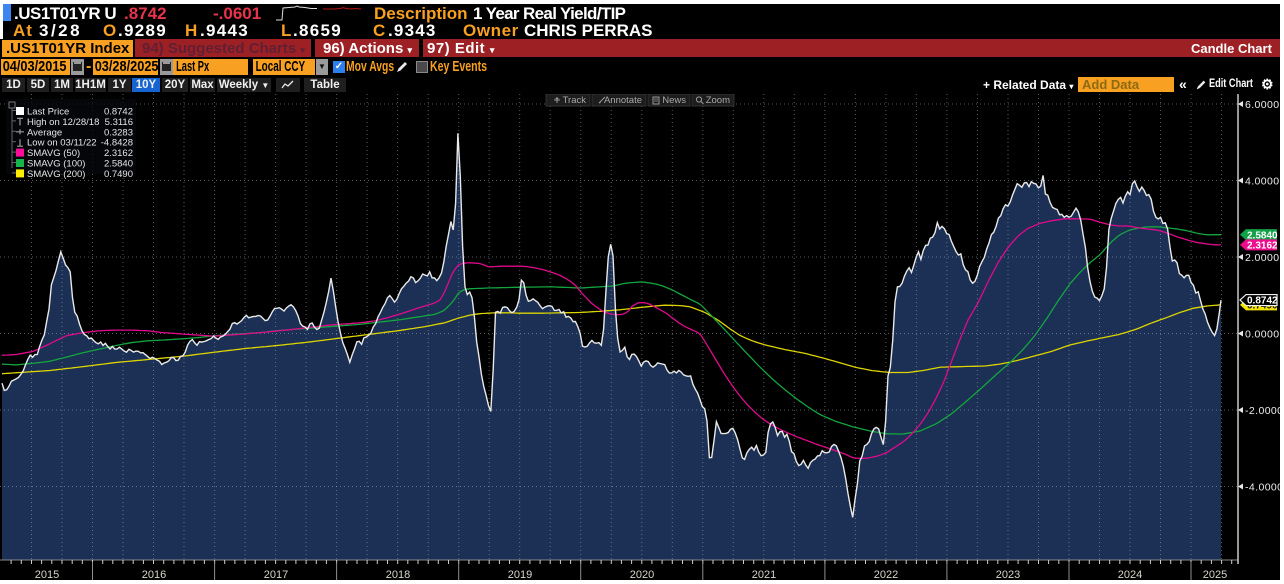 The width and height of the screenshot is (1284, 584). I want to click on svg-text: 2020, so click(642, 574).